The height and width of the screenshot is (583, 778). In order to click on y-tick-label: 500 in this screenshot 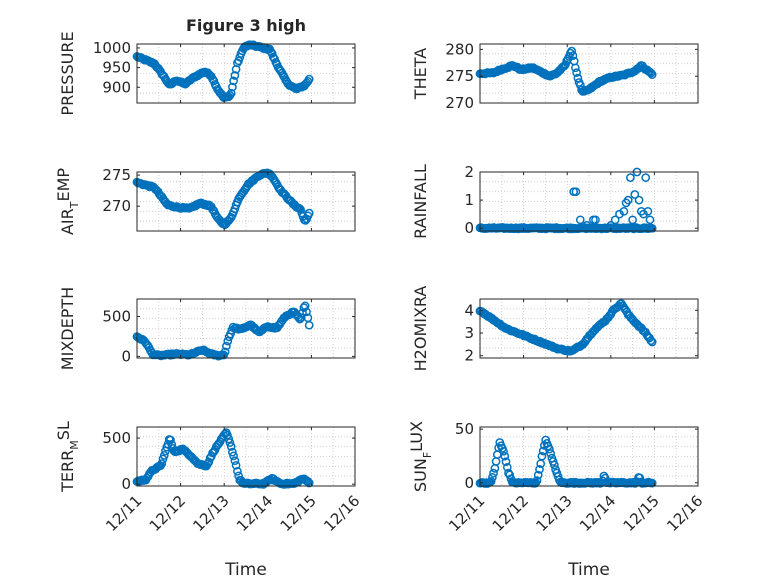, I will do `click(116, 438)`.